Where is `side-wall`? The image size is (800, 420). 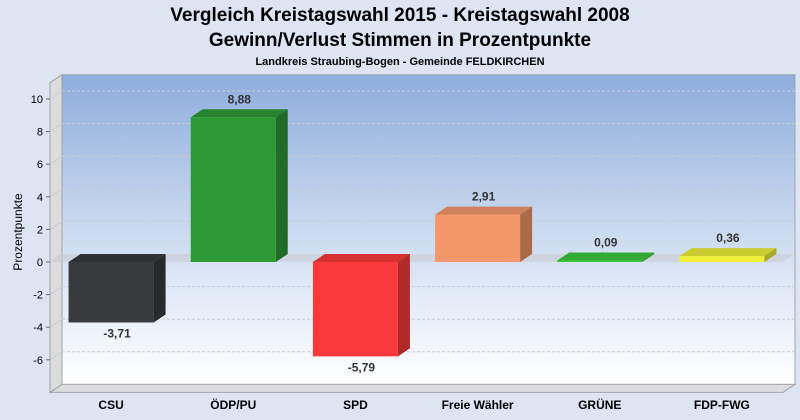 side-wall is located at coordinates (56, 233).